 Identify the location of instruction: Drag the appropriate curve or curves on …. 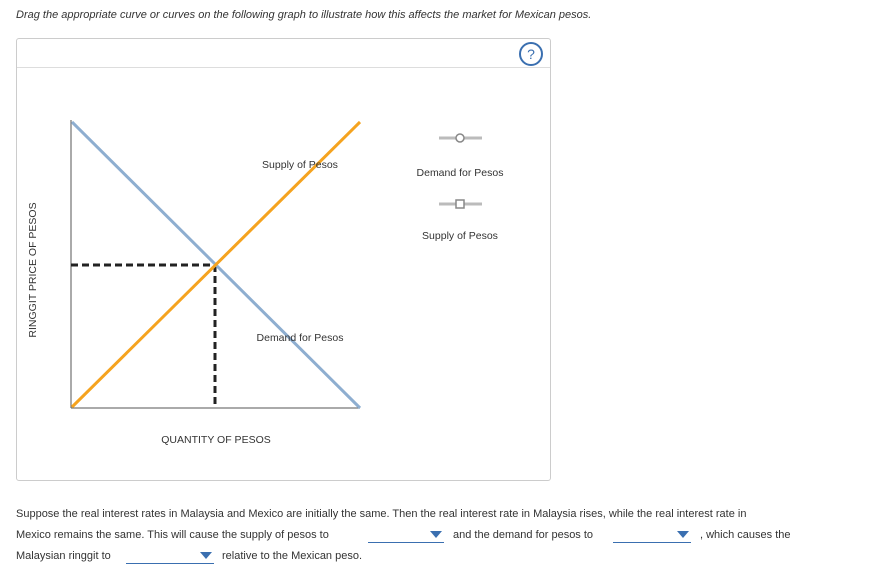
(304, 15).